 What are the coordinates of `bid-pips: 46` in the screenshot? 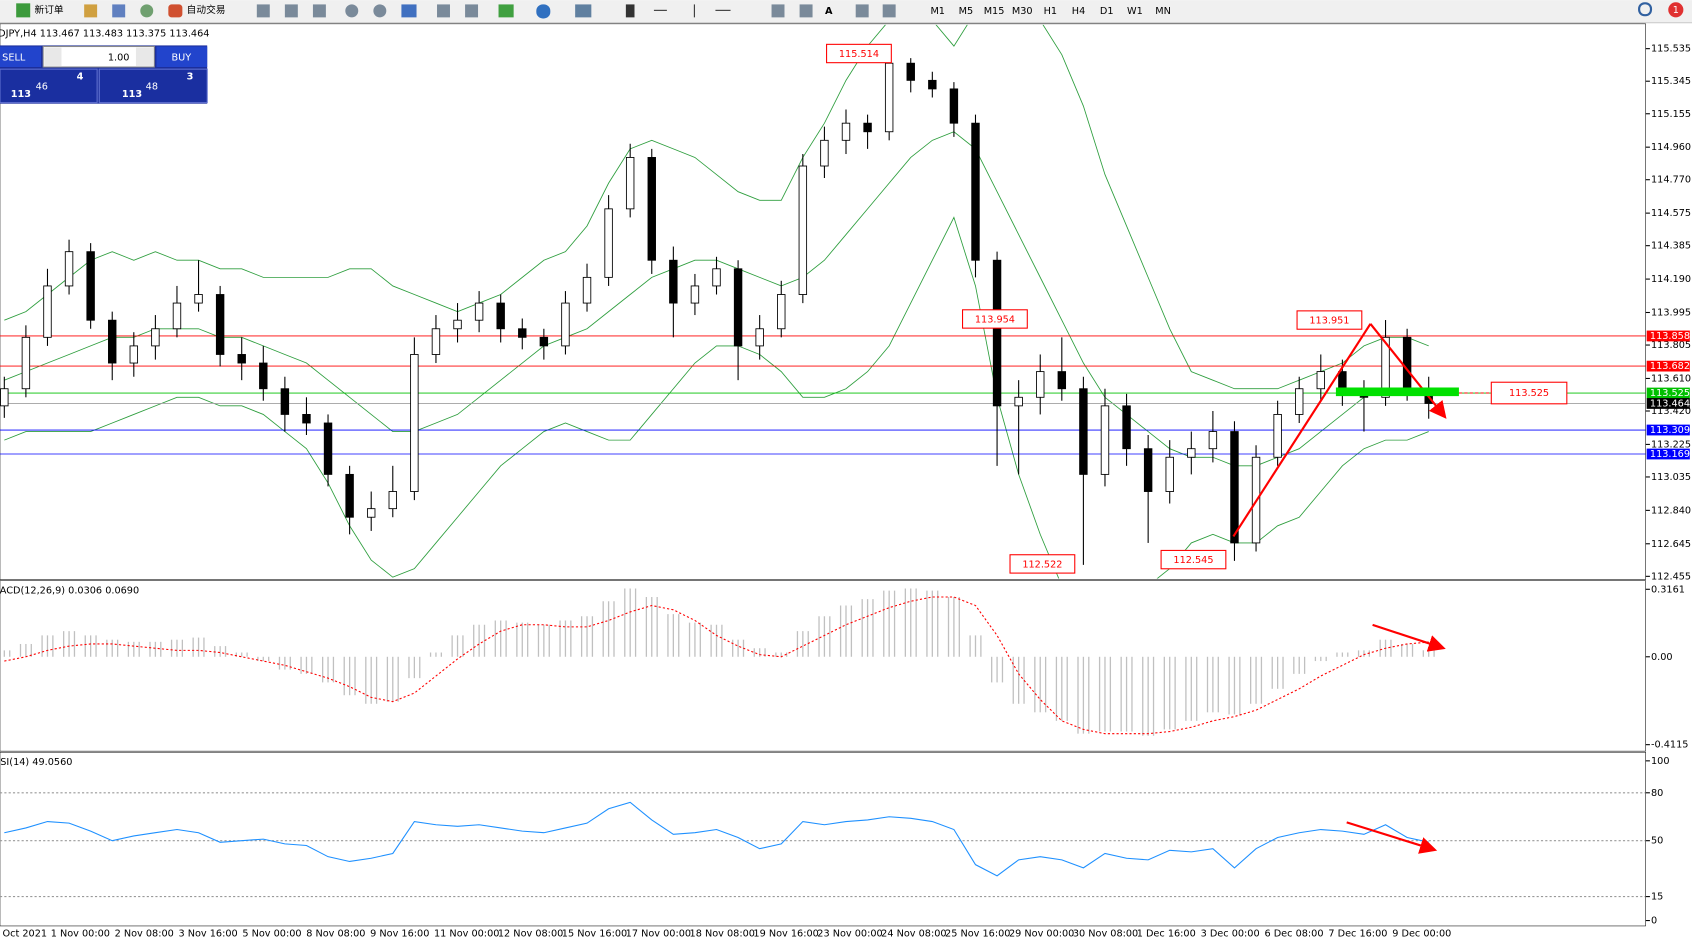 It's located at (42, 86).